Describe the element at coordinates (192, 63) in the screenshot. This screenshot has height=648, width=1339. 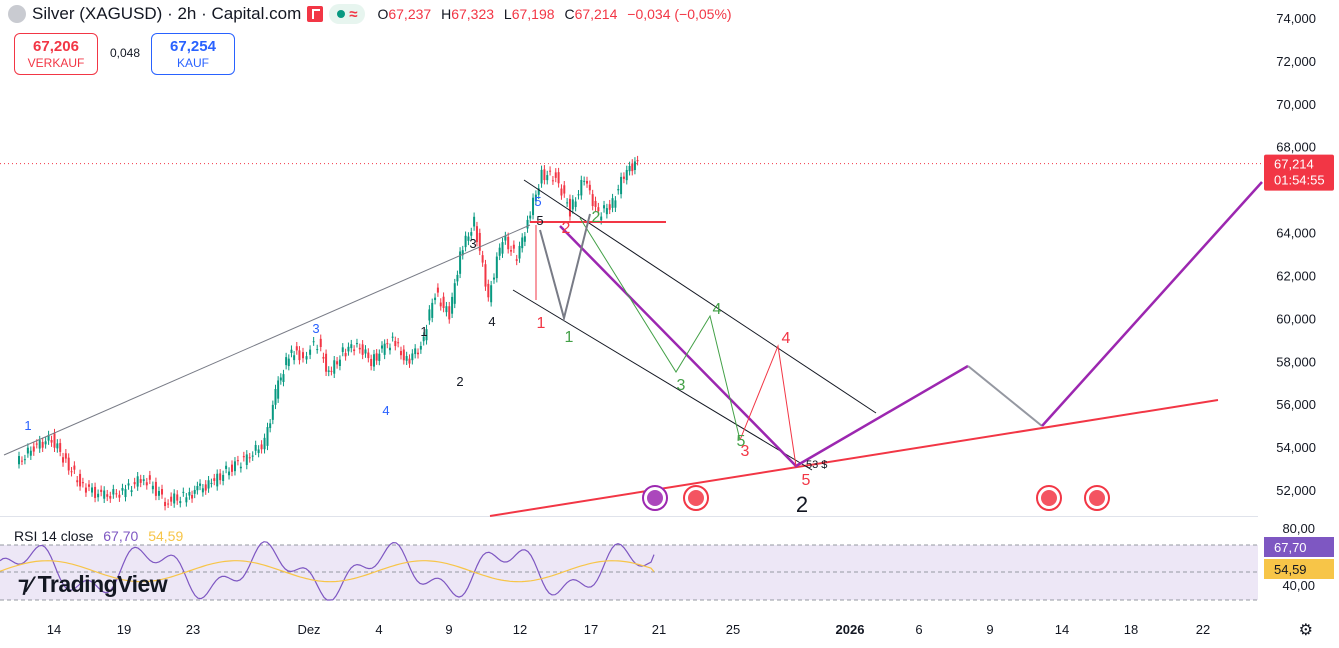
I see `buy-label: KAUF` at that location.